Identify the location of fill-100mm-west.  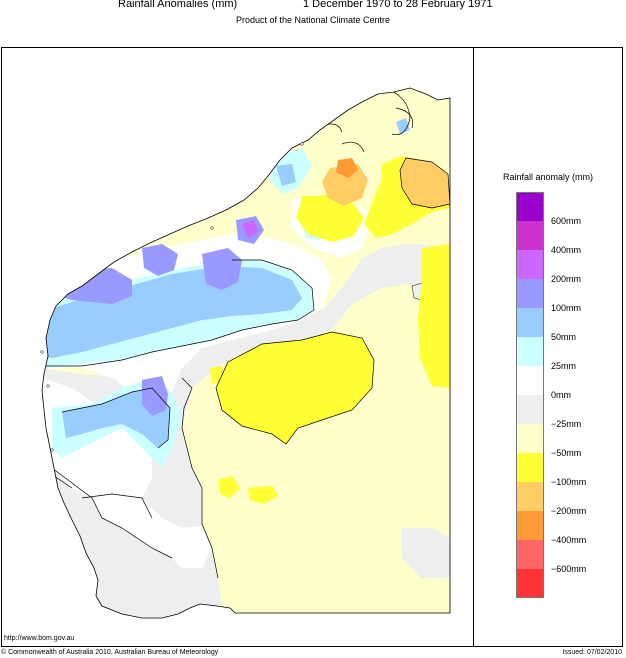
(94, 286).